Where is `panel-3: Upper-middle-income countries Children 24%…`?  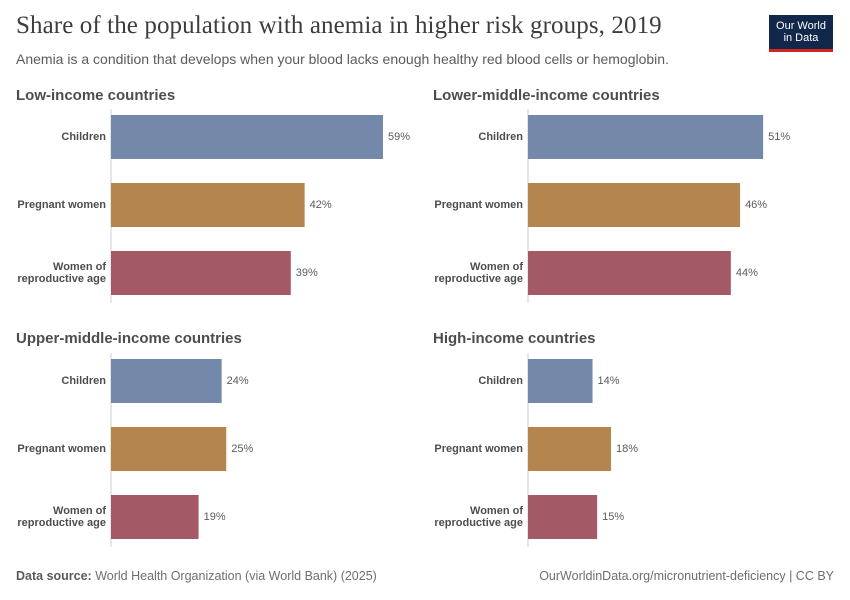
panel-3: Upper-middle-income countries Children 24%… is located at coordinates (134, 438).